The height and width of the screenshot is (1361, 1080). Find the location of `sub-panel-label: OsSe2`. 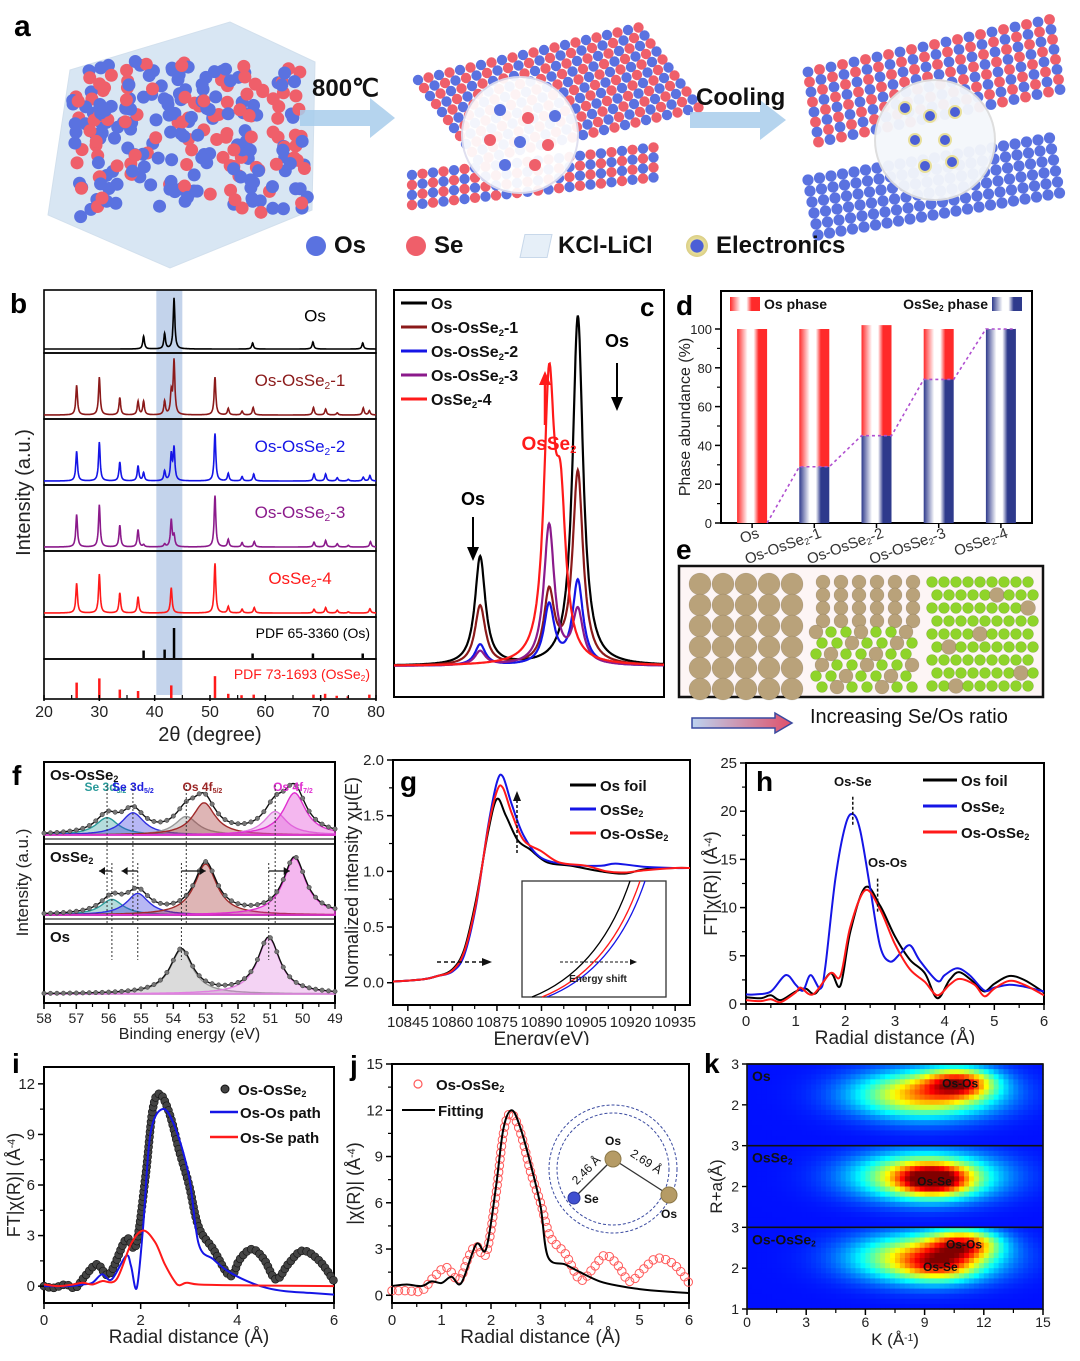

sub-panel-label: OsSe2 is located at coordinates (71, 857).